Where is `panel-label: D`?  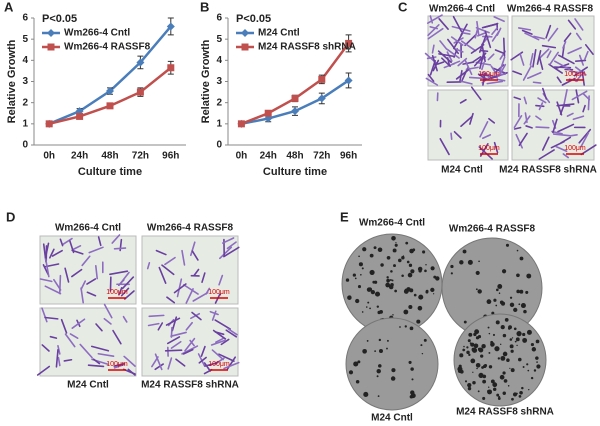
panel-label: D is located at coordinates (10, 216).